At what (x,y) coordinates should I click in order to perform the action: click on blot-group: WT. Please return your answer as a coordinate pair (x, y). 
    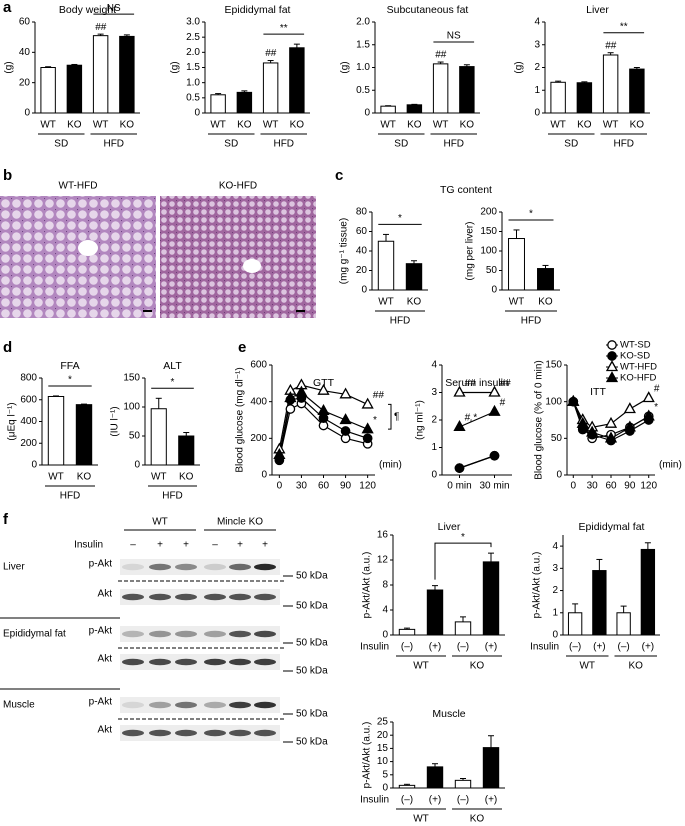
    Looking at the image, I should click on (160, 522).